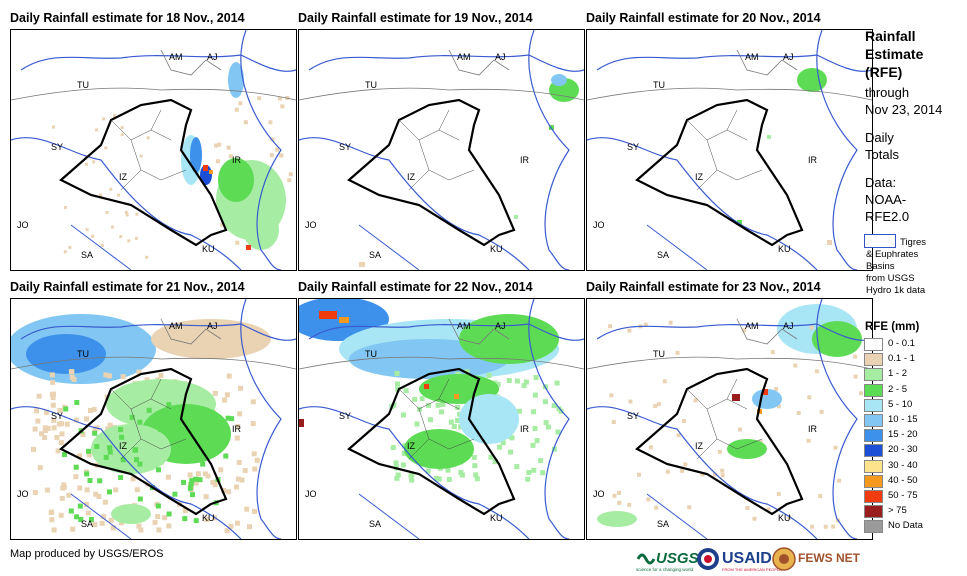 This screenshot has height=576, width=967. What do you see at coordinates (829, 558) in the screenshot?
I see `fews-wordmark: FEWS NET` at bounding box center [829, 558].